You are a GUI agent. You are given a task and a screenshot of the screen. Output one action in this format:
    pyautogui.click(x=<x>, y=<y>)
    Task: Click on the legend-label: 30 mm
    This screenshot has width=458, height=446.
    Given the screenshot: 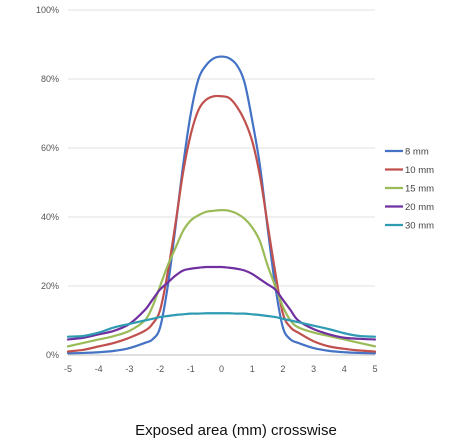 What is the action you would take?
    pyautogui.click(x=419, y=226)
    